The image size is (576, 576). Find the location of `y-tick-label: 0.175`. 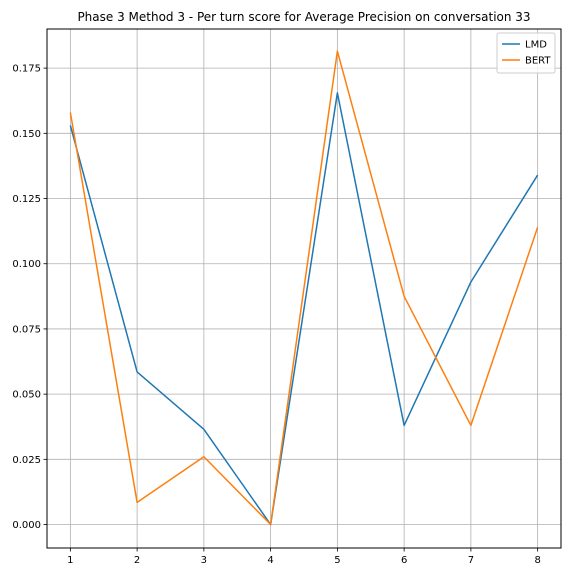

y-tick-label: 0.175 is located at coordinates (26, 69).